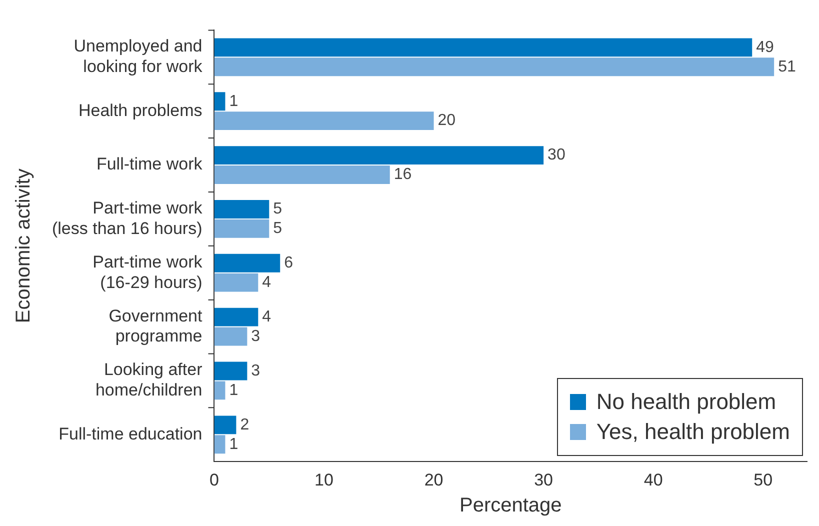 The height and width of the screenshot is (526, 819). I want to click on y-tick-label: Unemployed and looking for work, so click(138, 56).